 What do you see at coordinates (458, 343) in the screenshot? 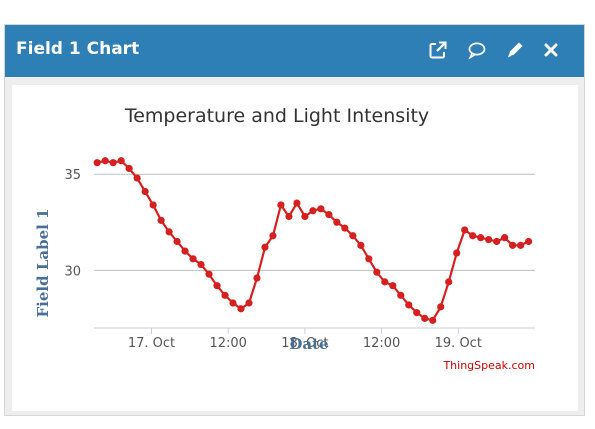
I see `x-tick-label: 19. Oct` at bounding box center [458, 343].